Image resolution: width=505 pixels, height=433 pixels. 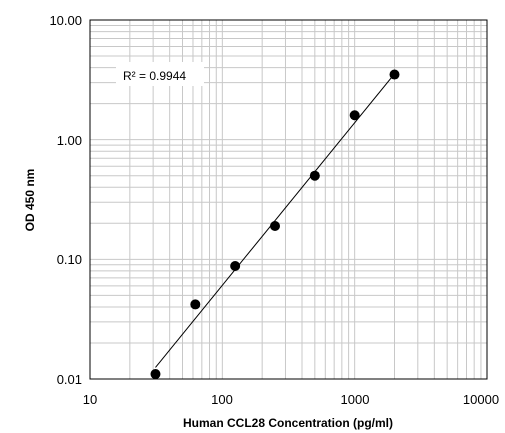 I want to click on x-tick-label-3: 10000, so click(x=481, y=399).